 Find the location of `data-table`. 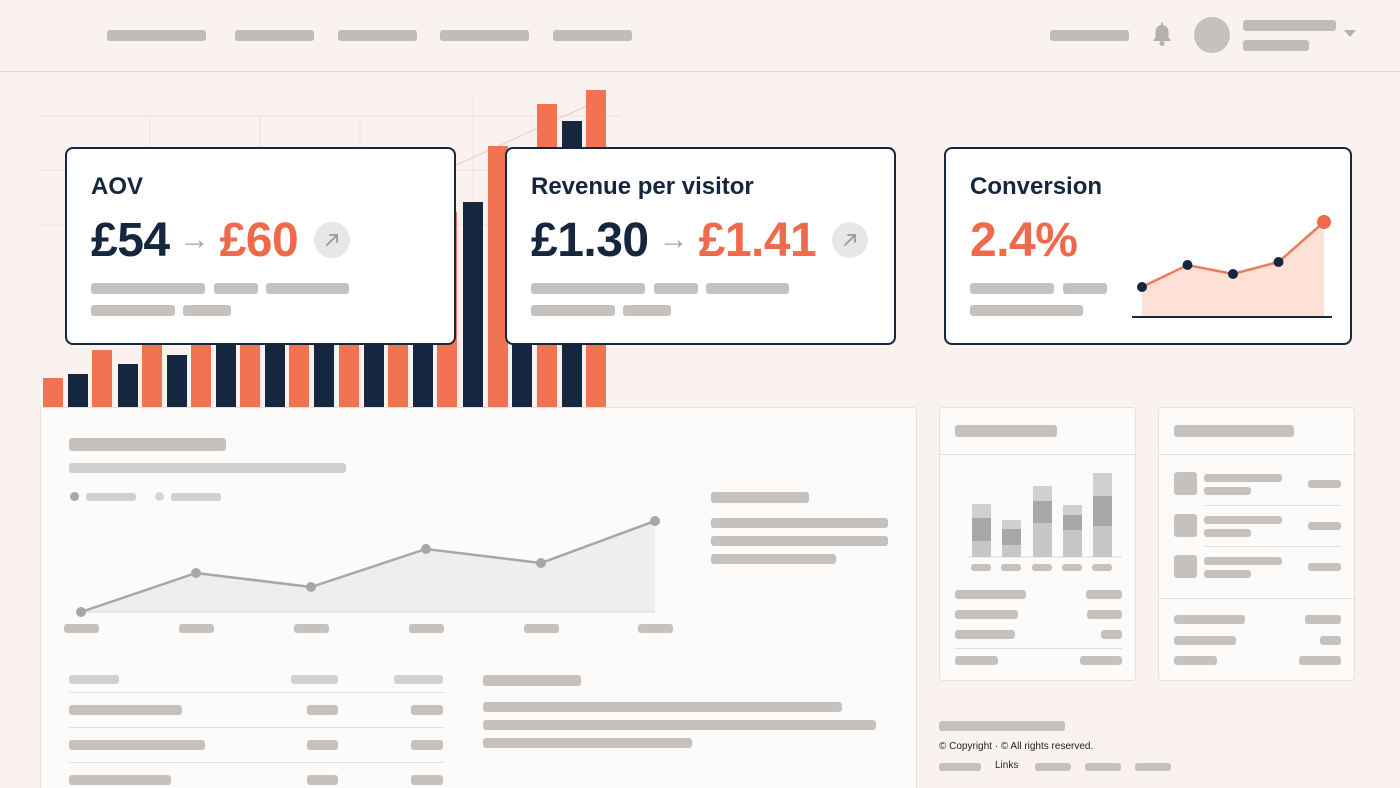

data-table is located at coordinates (256, 730).